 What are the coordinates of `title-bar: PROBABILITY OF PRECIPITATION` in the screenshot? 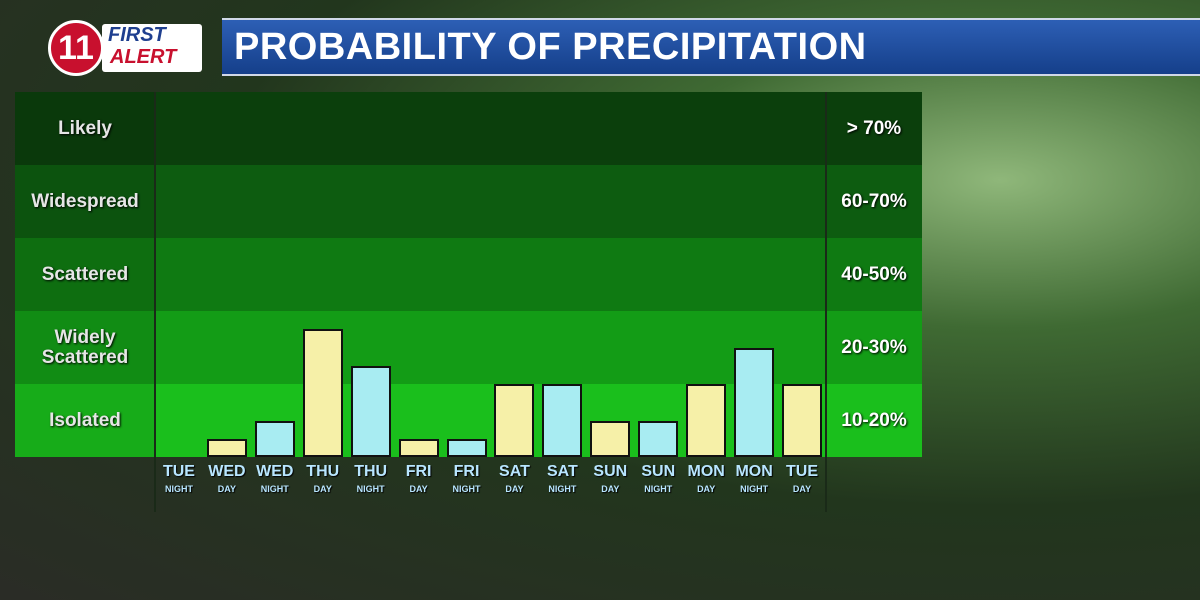 It's located at (711, 47).